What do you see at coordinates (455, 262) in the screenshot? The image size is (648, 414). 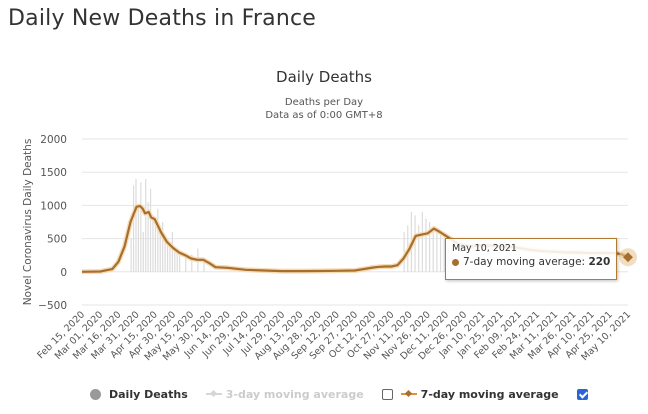 I see `tooltip-series-dot-icon` at bounding box center [455, 262].